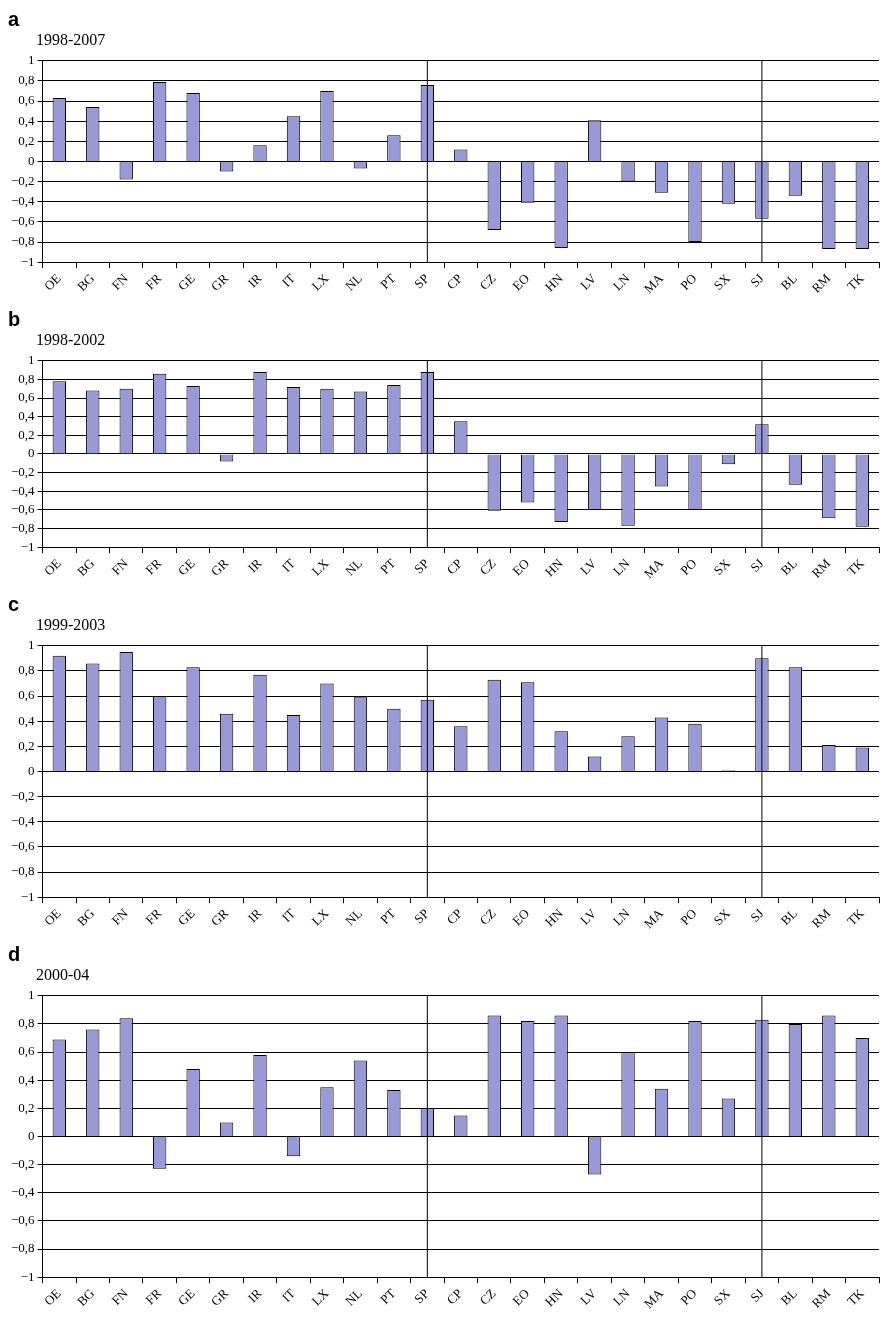 This screenshot has width=893, height=1328. What do you see at coordinates (186, 567) in the screenshot?
I see `x-tick-label: GE` at bounding box center [186, 567].